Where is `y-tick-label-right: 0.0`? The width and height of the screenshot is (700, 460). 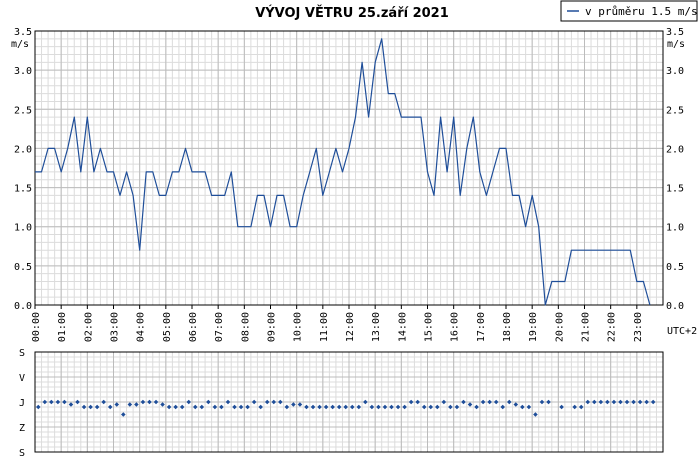 y-tick-label-right: 0.0 is located at coordinates (675, 306).